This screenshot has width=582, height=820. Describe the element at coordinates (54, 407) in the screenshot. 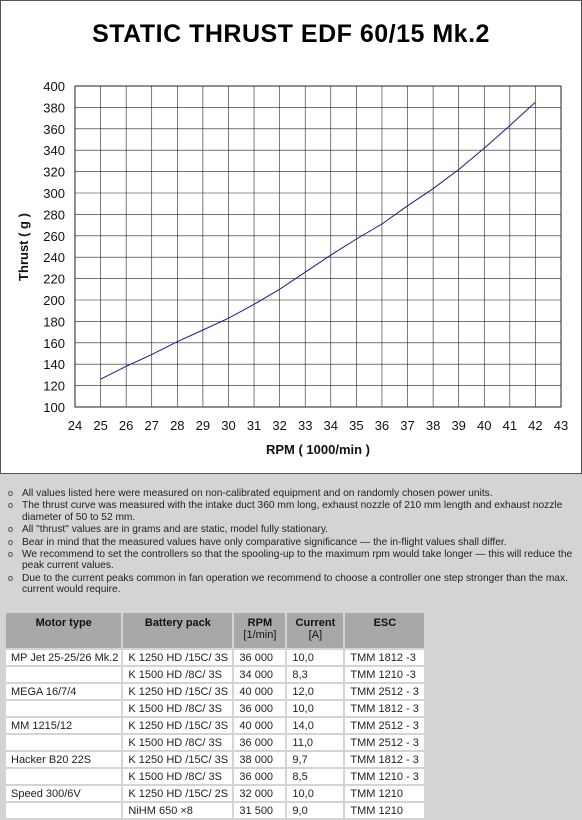

I see `y-tick-label: 100` at that location.